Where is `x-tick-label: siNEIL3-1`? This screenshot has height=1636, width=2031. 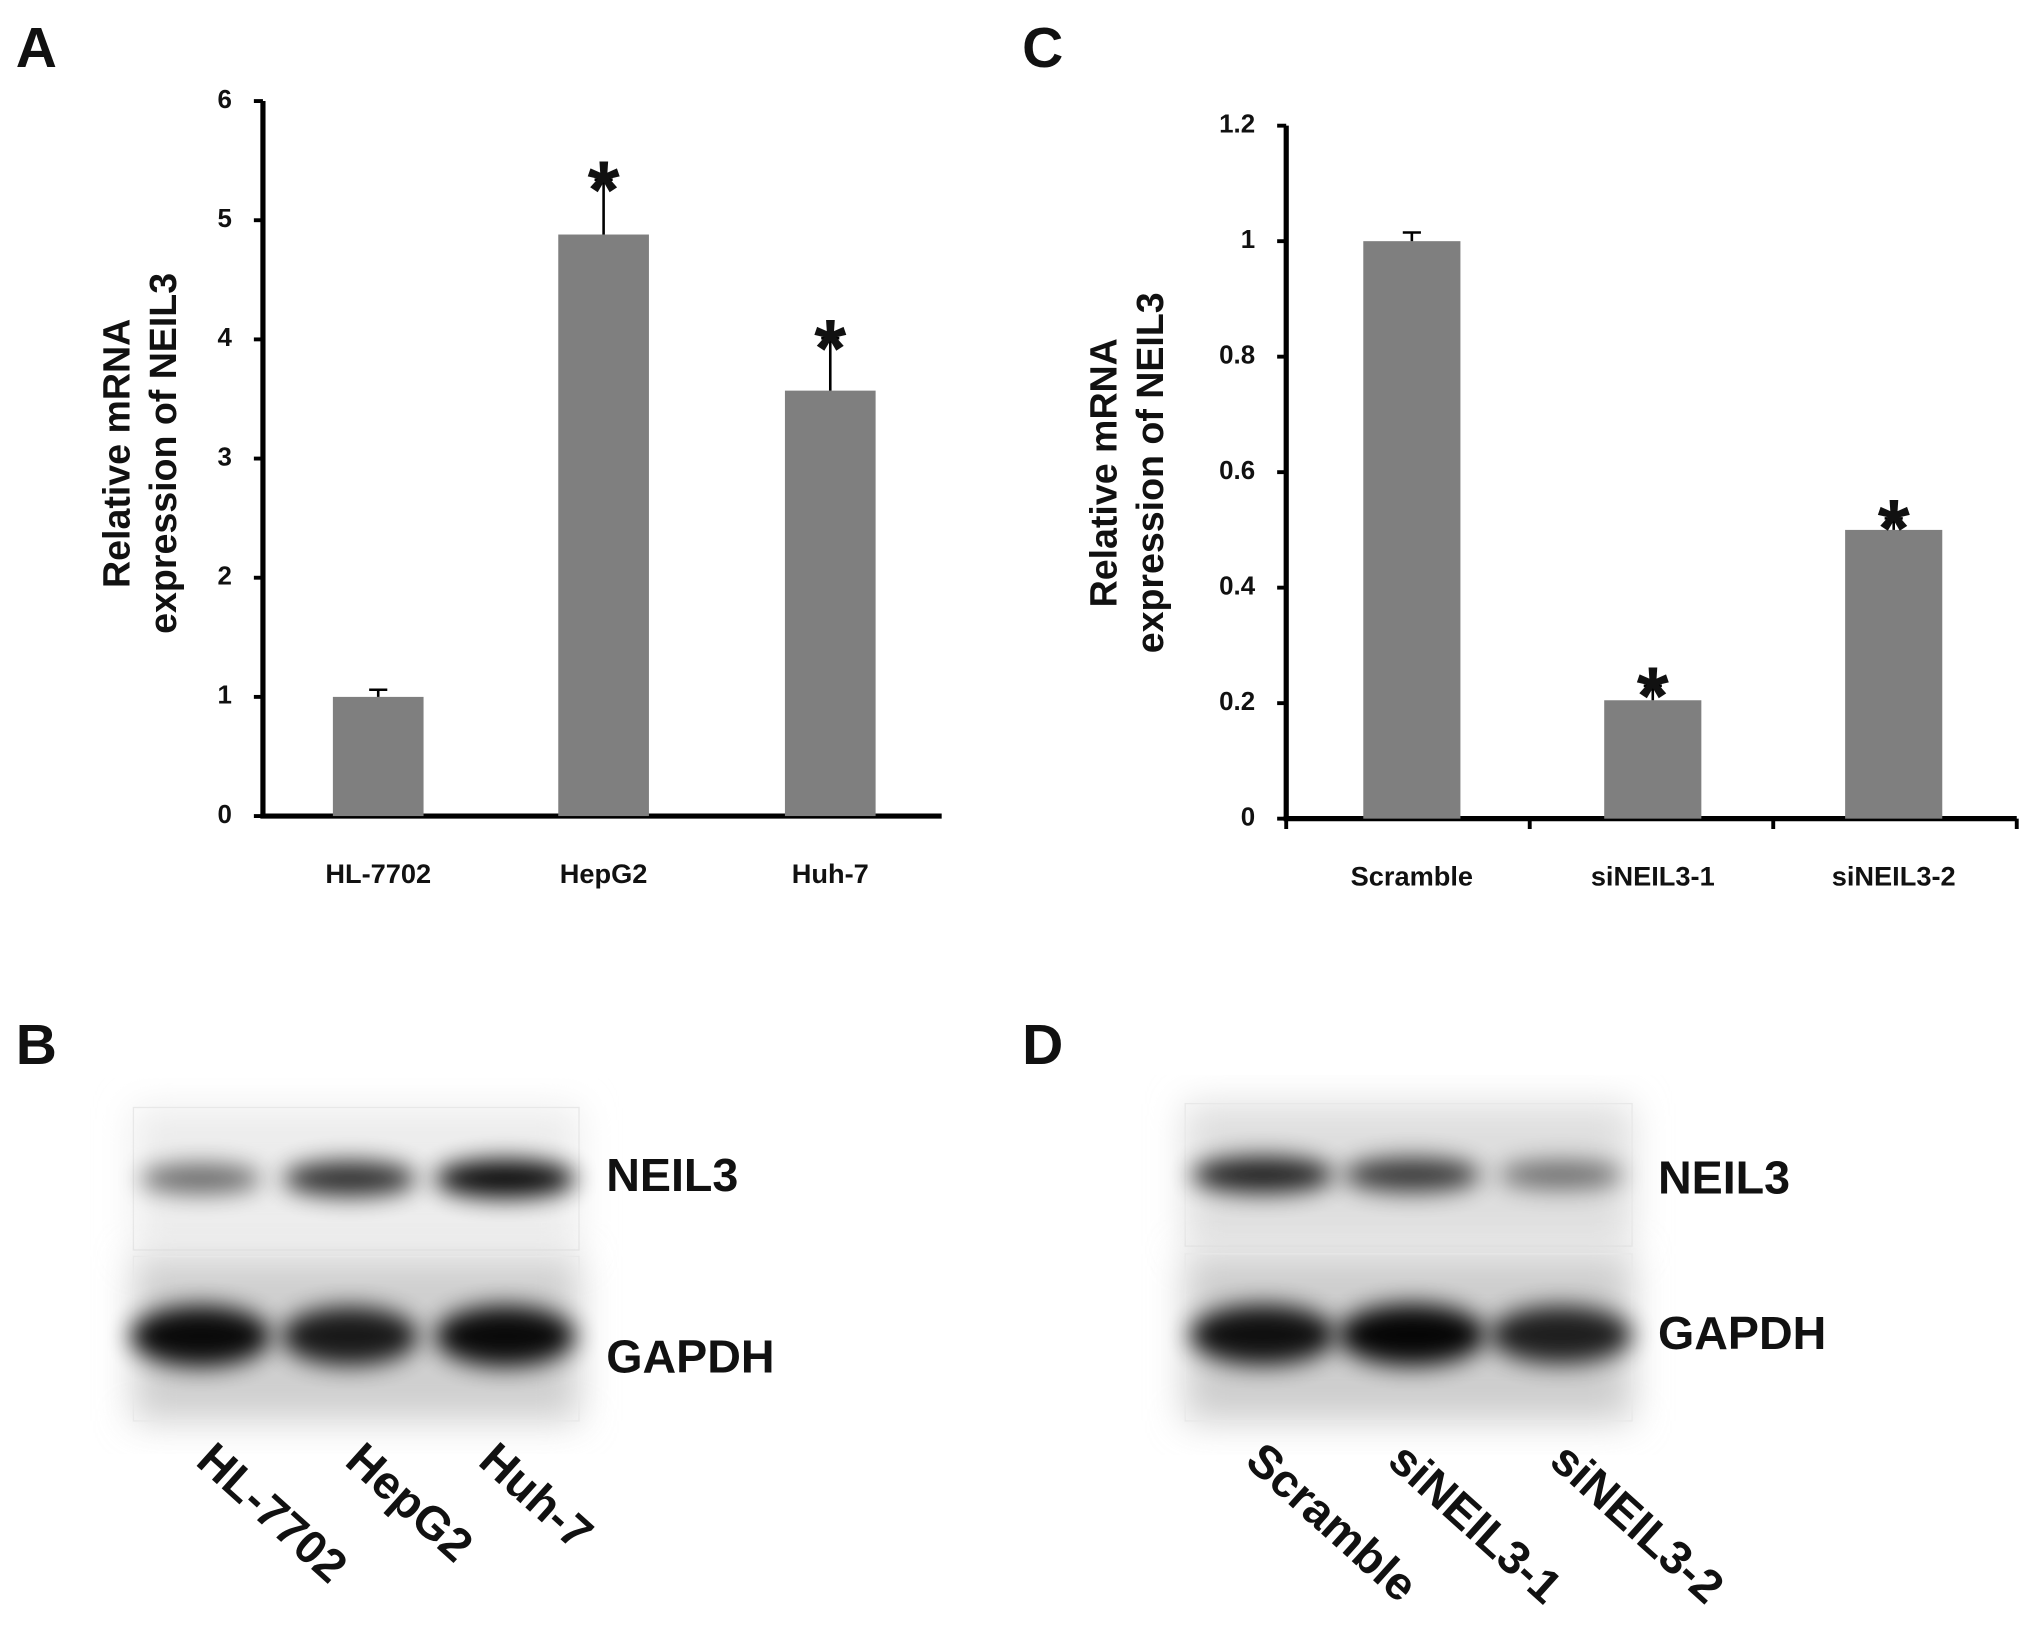 x-tick-label: siNEIL3-1 is located at coordinates (1653, 875).